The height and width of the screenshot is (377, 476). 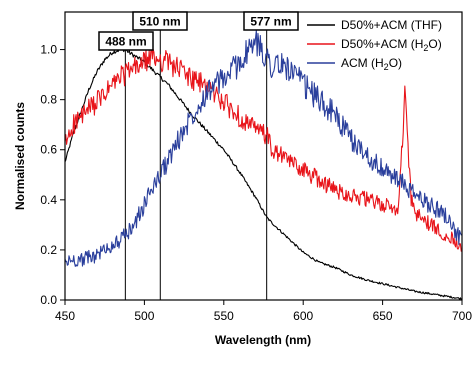 I want to click on annotation-labels: 488 nm 510 nm 577 nm, so click(x=198, y=31).